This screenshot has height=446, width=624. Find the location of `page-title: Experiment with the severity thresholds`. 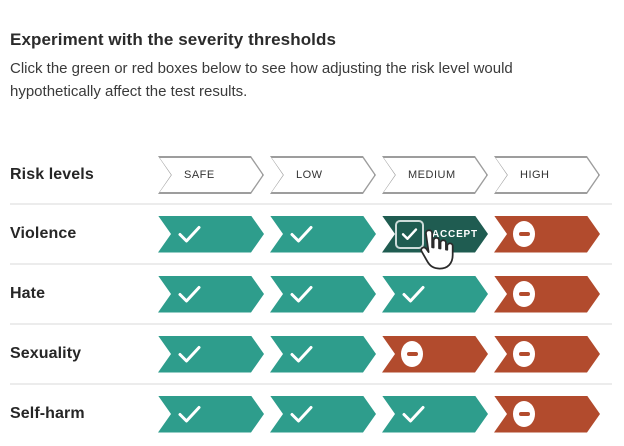

page-title: Experiment with the severity thresholds is located at coordinates (173, 39).